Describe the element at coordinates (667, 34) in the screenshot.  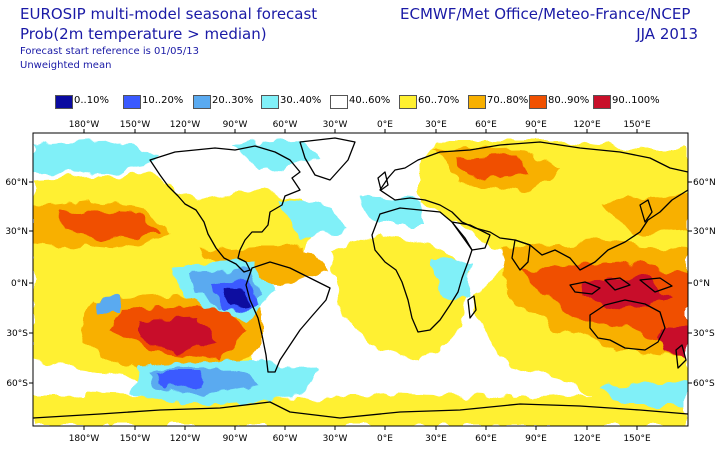
I see `season-label: JJA 2013` at that location.